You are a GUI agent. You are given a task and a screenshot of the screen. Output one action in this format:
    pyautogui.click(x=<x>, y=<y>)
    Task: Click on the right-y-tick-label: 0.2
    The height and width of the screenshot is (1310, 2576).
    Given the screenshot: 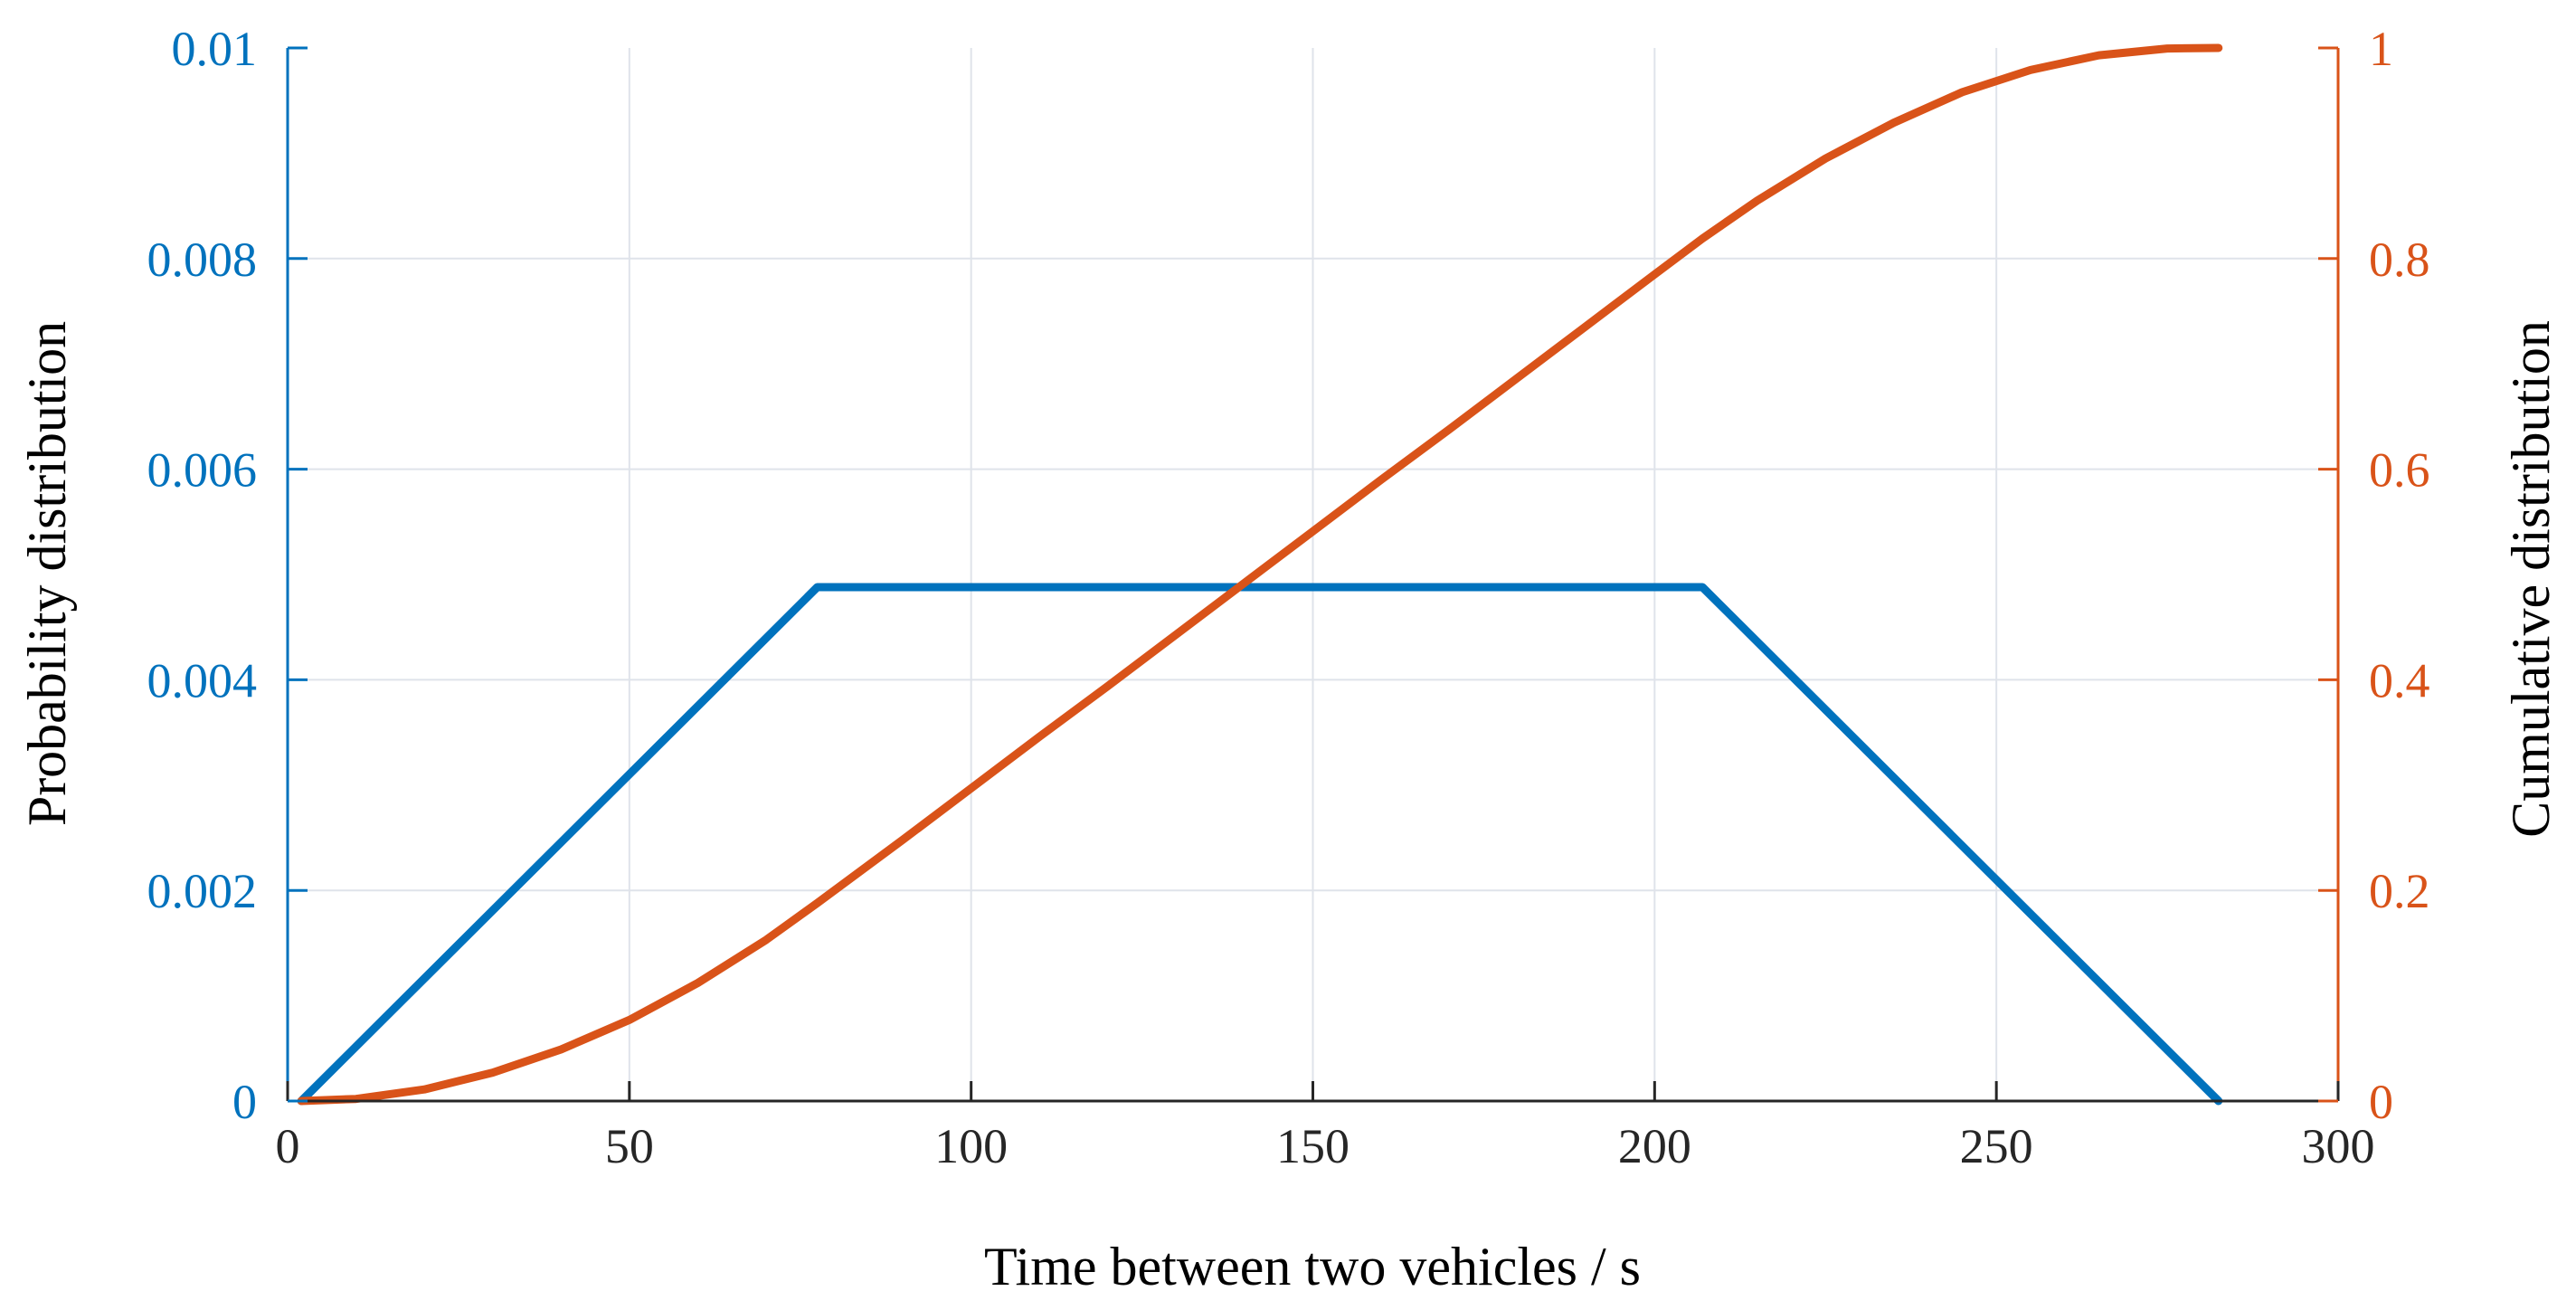 What is the action you would take?
    pyautogui.click(x=2399, y=891)
    